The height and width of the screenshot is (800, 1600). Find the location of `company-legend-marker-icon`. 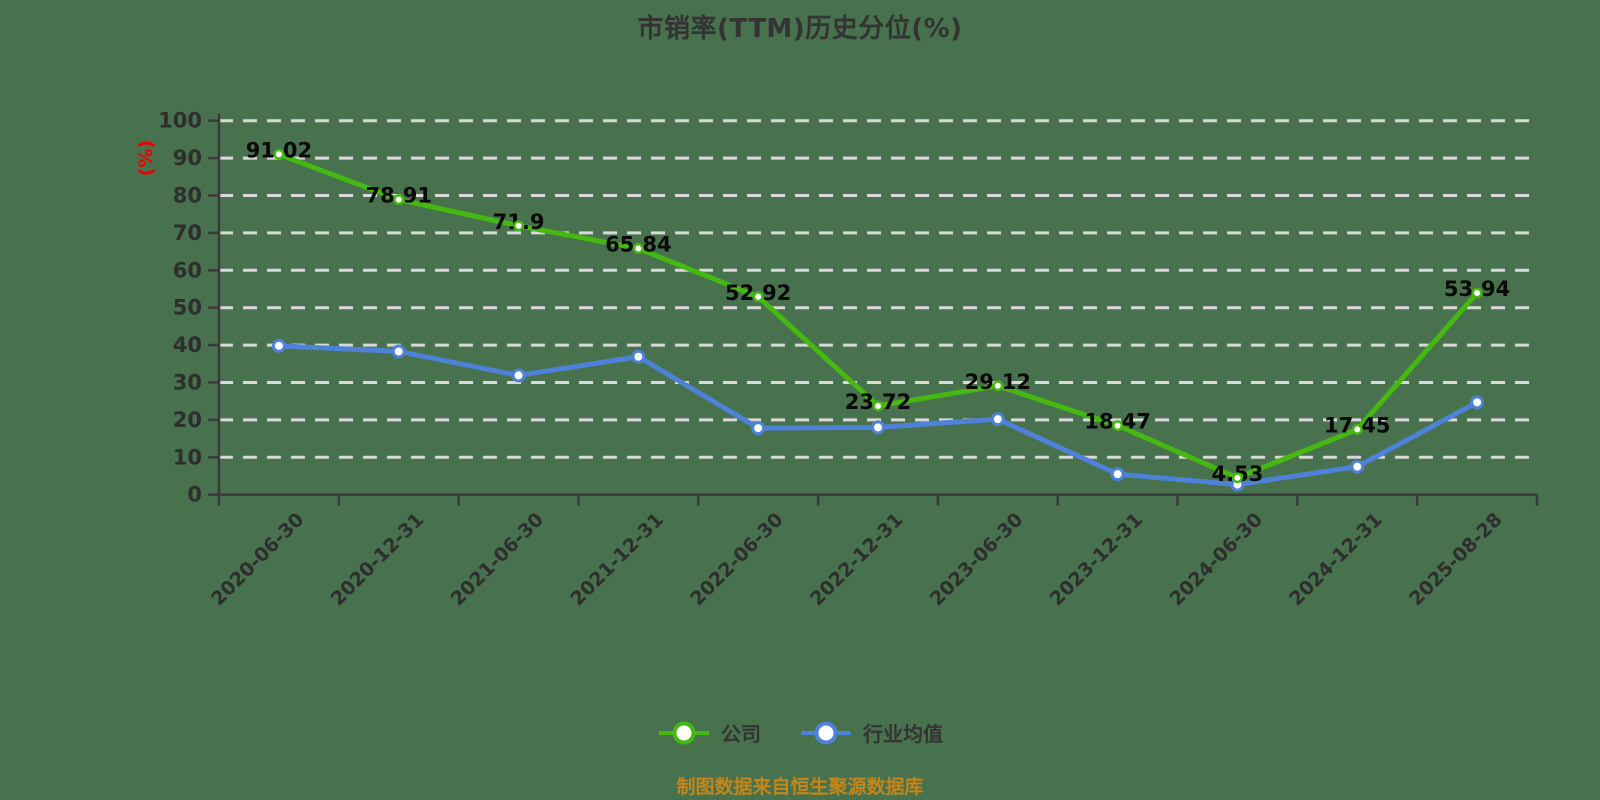

company-legend-marker-icon is located at coordinates (684, 733).